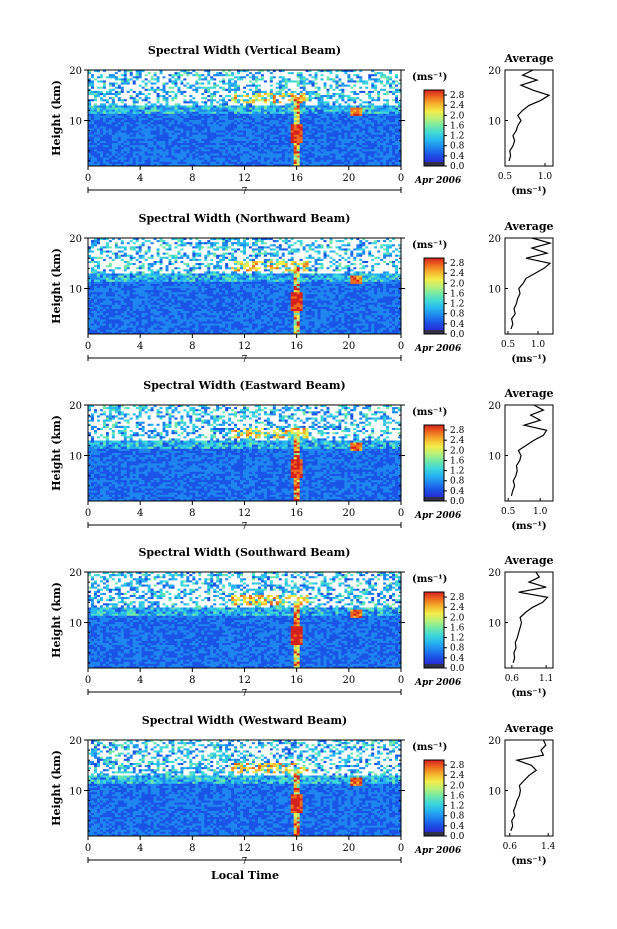 Image resolution: width=617 pixels, height=929 pixels. What do you see at coordinates (244, 720) in the screenshot?
I see `panel-title: Spectral Width (Westward Beam)` at bounding box center [244, 720].